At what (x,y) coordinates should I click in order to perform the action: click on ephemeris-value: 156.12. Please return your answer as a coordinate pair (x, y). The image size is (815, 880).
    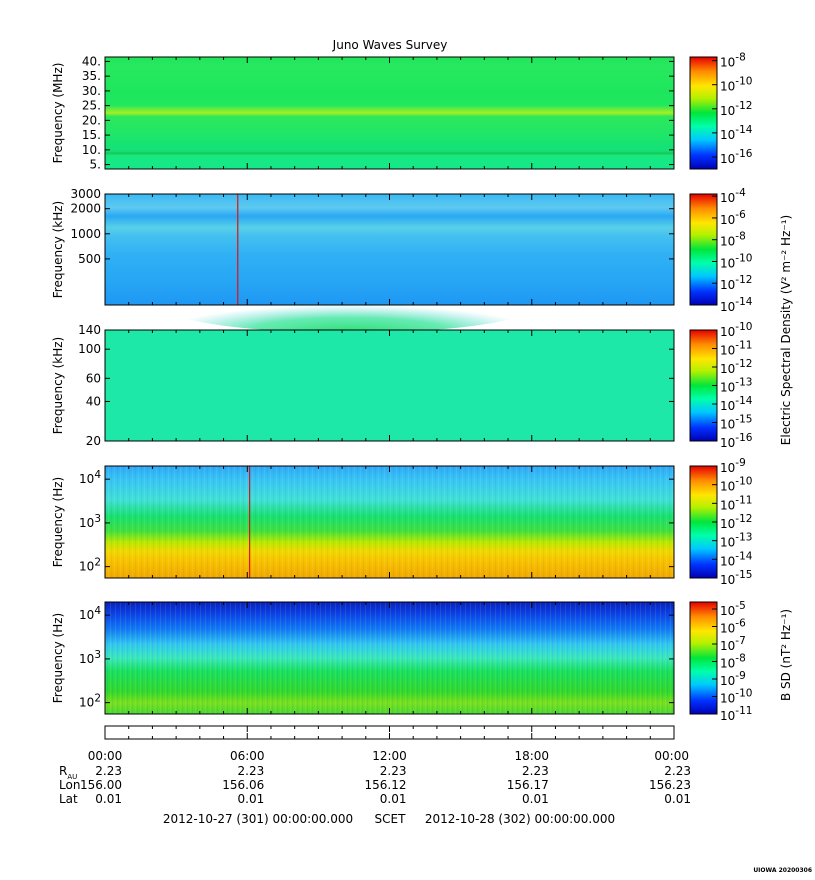
    Looking at the image, I should click on (386, 785).